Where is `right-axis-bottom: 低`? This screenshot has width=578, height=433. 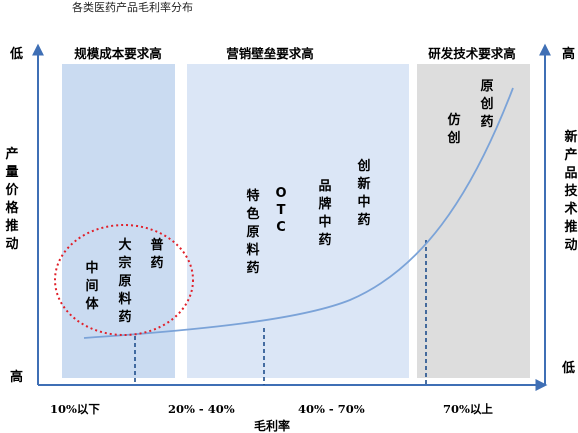
right-axis-bottom: 低 is located at coordinates (568, 368).